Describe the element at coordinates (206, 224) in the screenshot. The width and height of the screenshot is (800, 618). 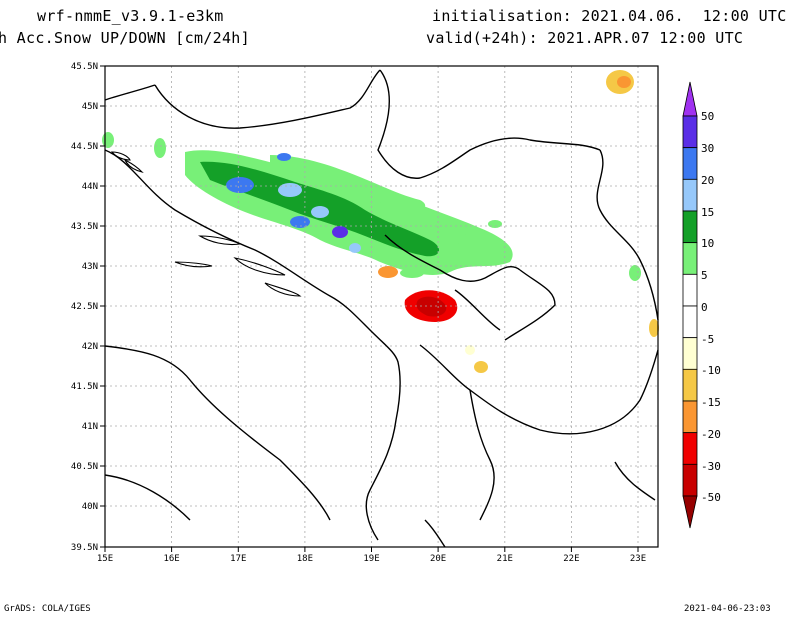
I see `islands` at that location.